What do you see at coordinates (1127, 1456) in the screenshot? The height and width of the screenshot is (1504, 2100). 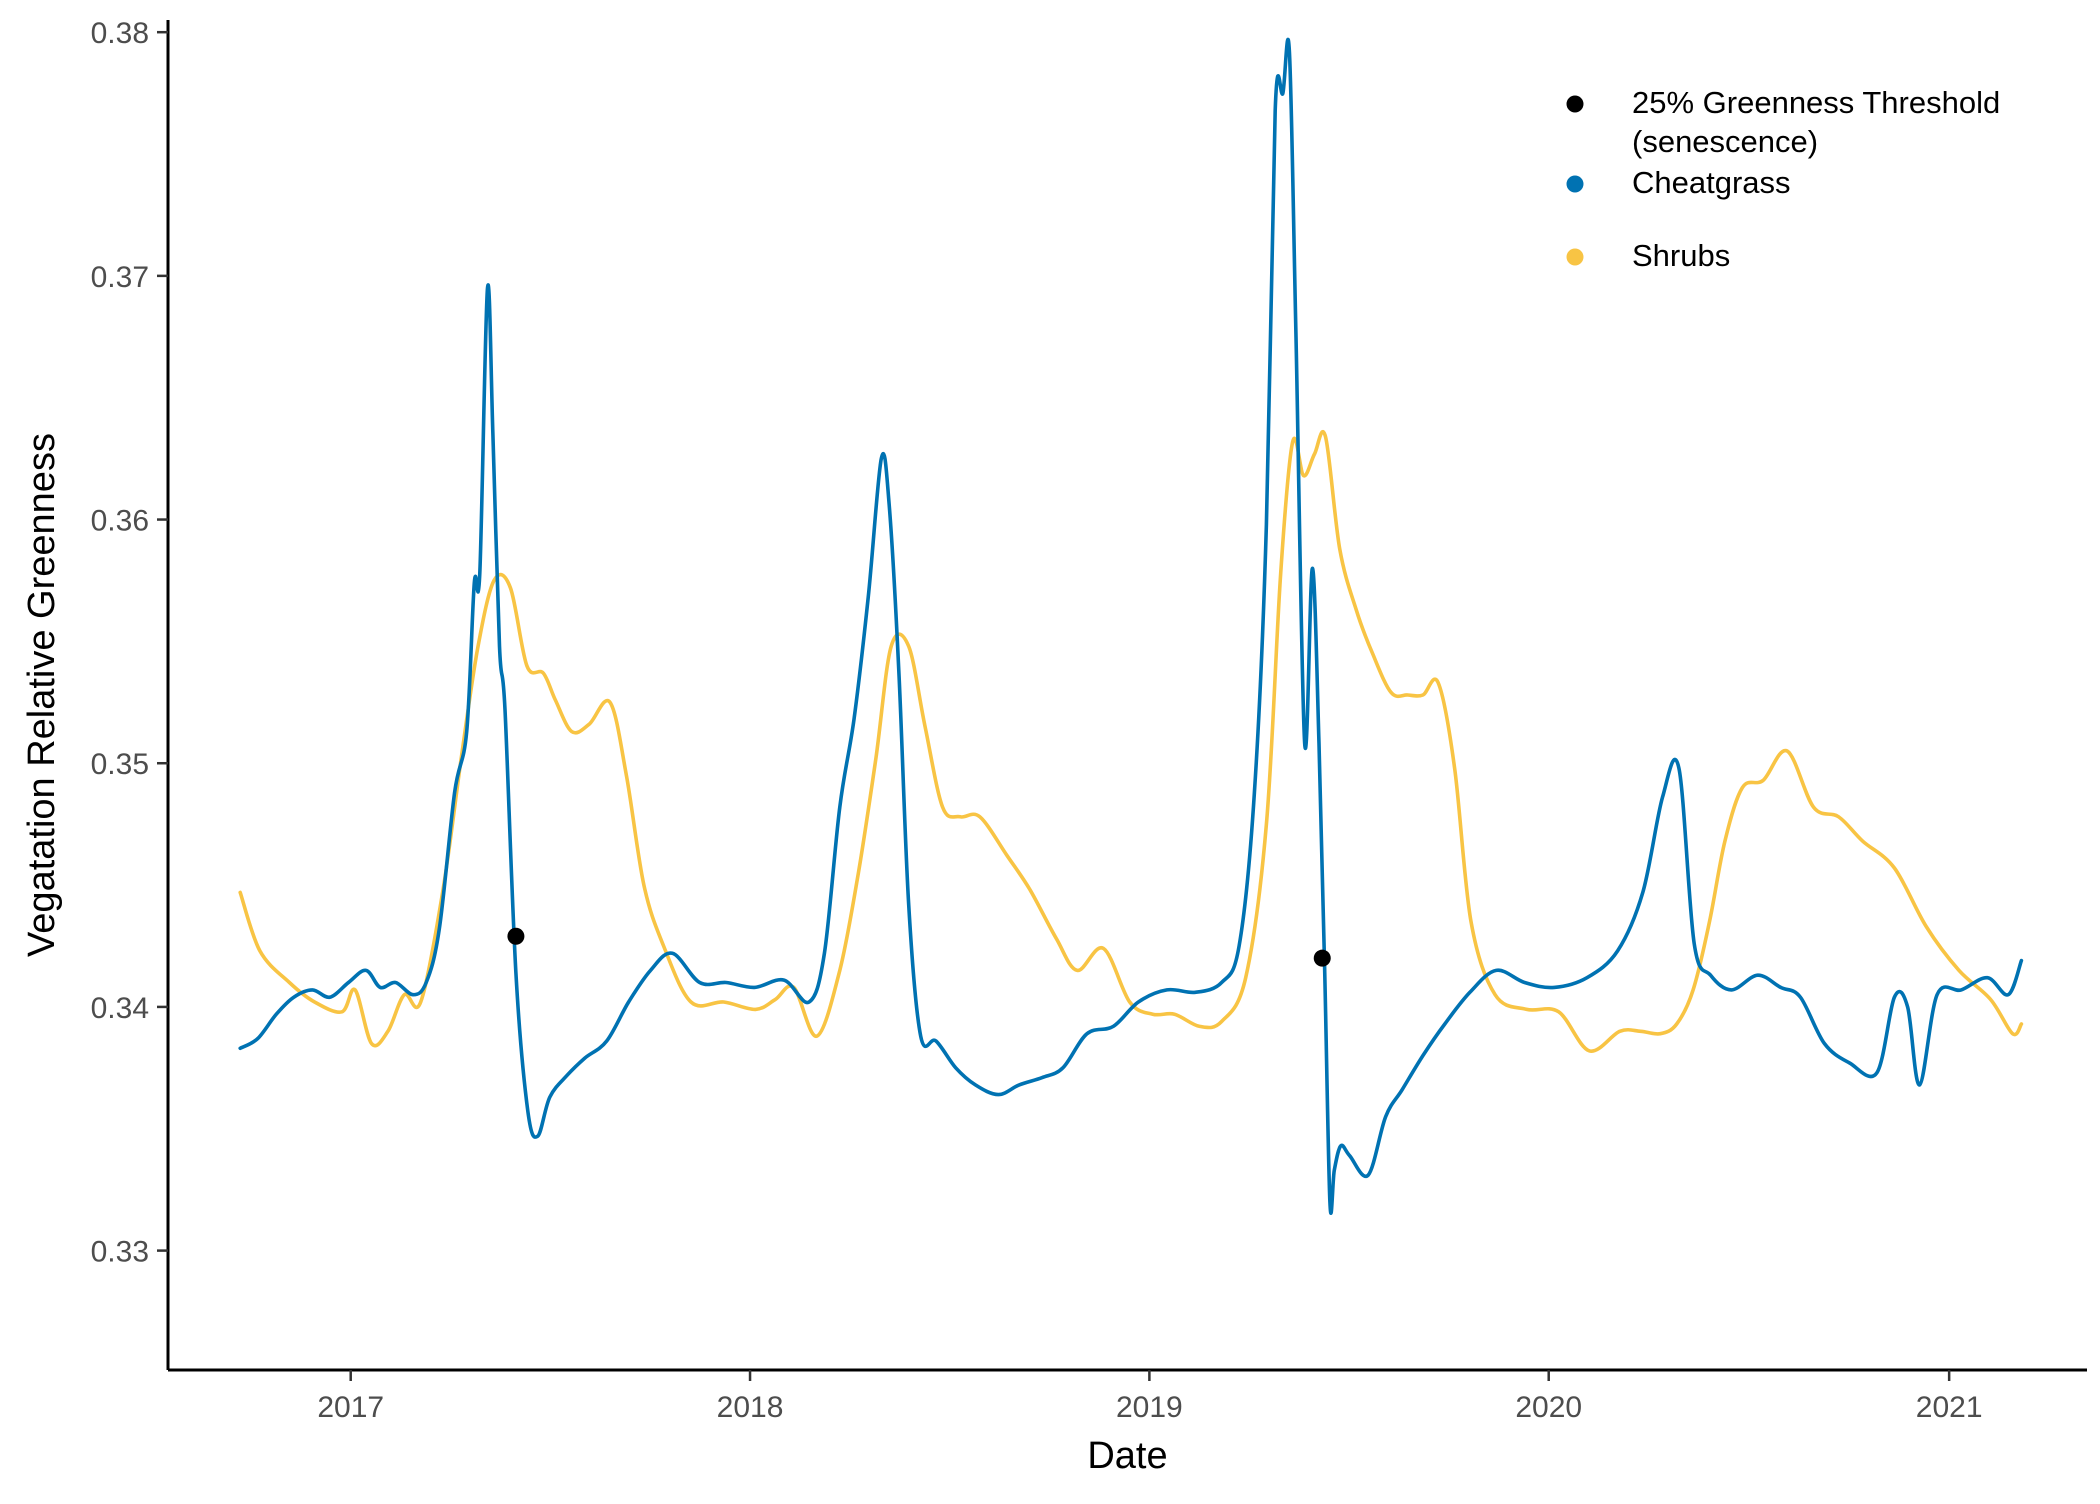 I see `x-axis-title: Date` at bounding box center [1127, 1456].